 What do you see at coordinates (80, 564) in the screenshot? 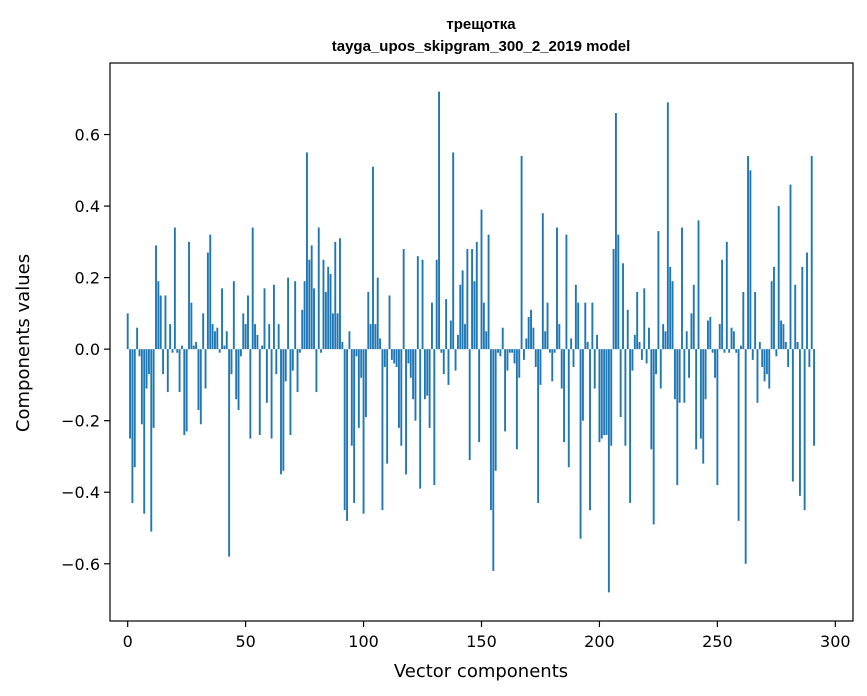
I see `y-tick-label-0: −0.6` at bounding box center [80, 564].